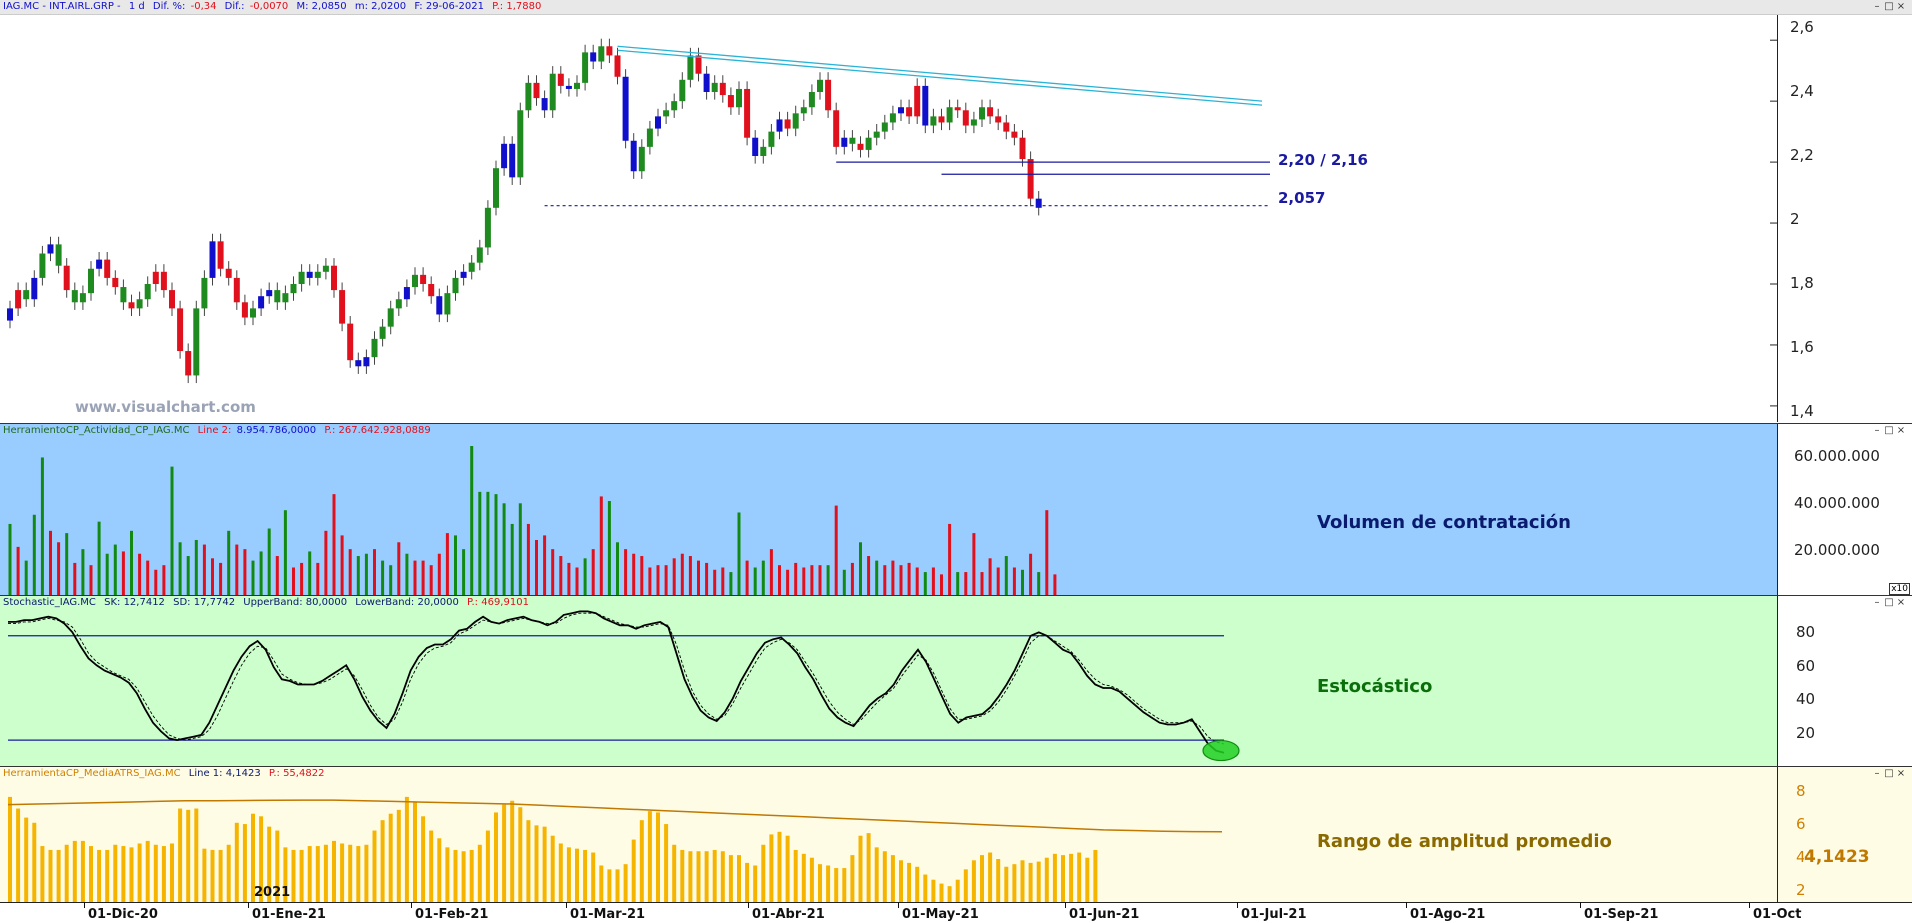  I want to click on stochastic-pane-label: Estocástico, so click(1375, 686).